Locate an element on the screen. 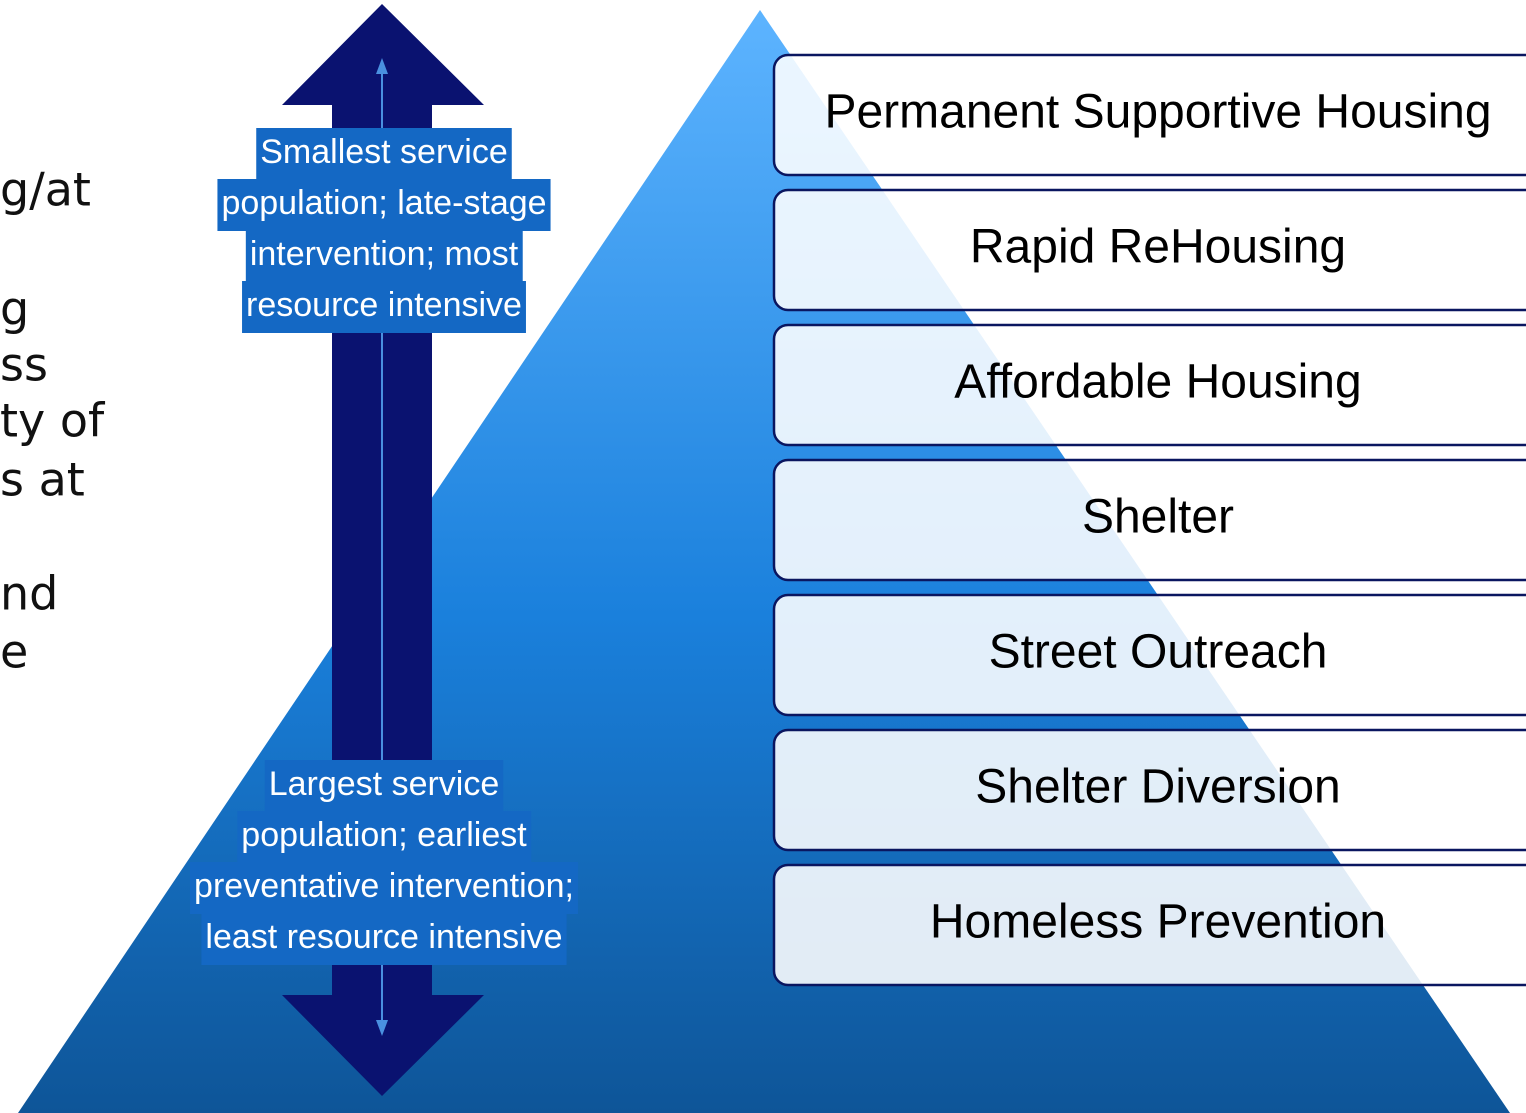 This screenshot has width=1526, height=1113. level-label: Homeless Prevention is located at coordinates (1158, 922).